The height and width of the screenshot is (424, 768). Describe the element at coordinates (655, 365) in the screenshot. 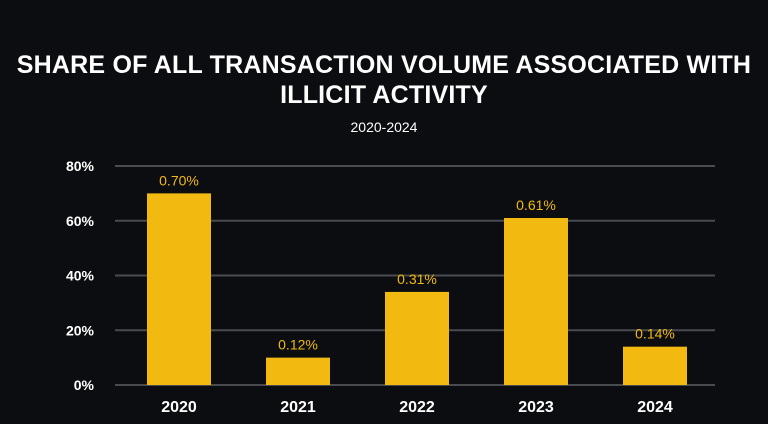

I see `bar-2024` at that location.